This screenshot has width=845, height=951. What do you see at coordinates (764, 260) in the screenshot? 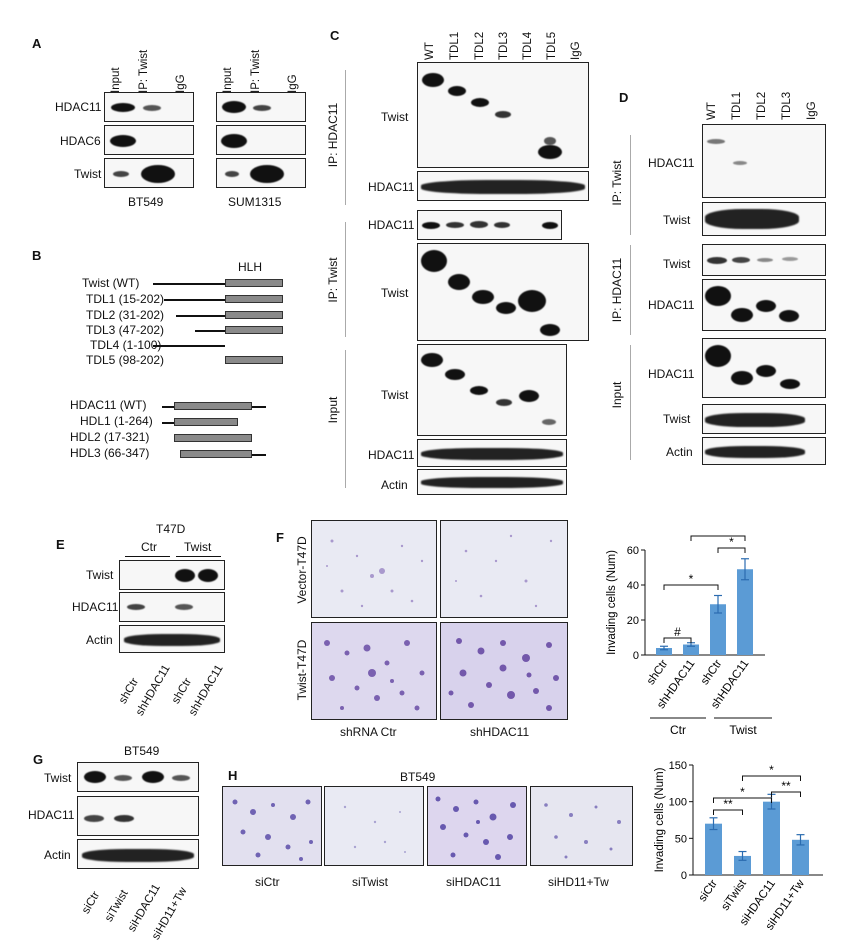
I see `blot-d-iphdac11-twist` at bounding box center [764, 260].